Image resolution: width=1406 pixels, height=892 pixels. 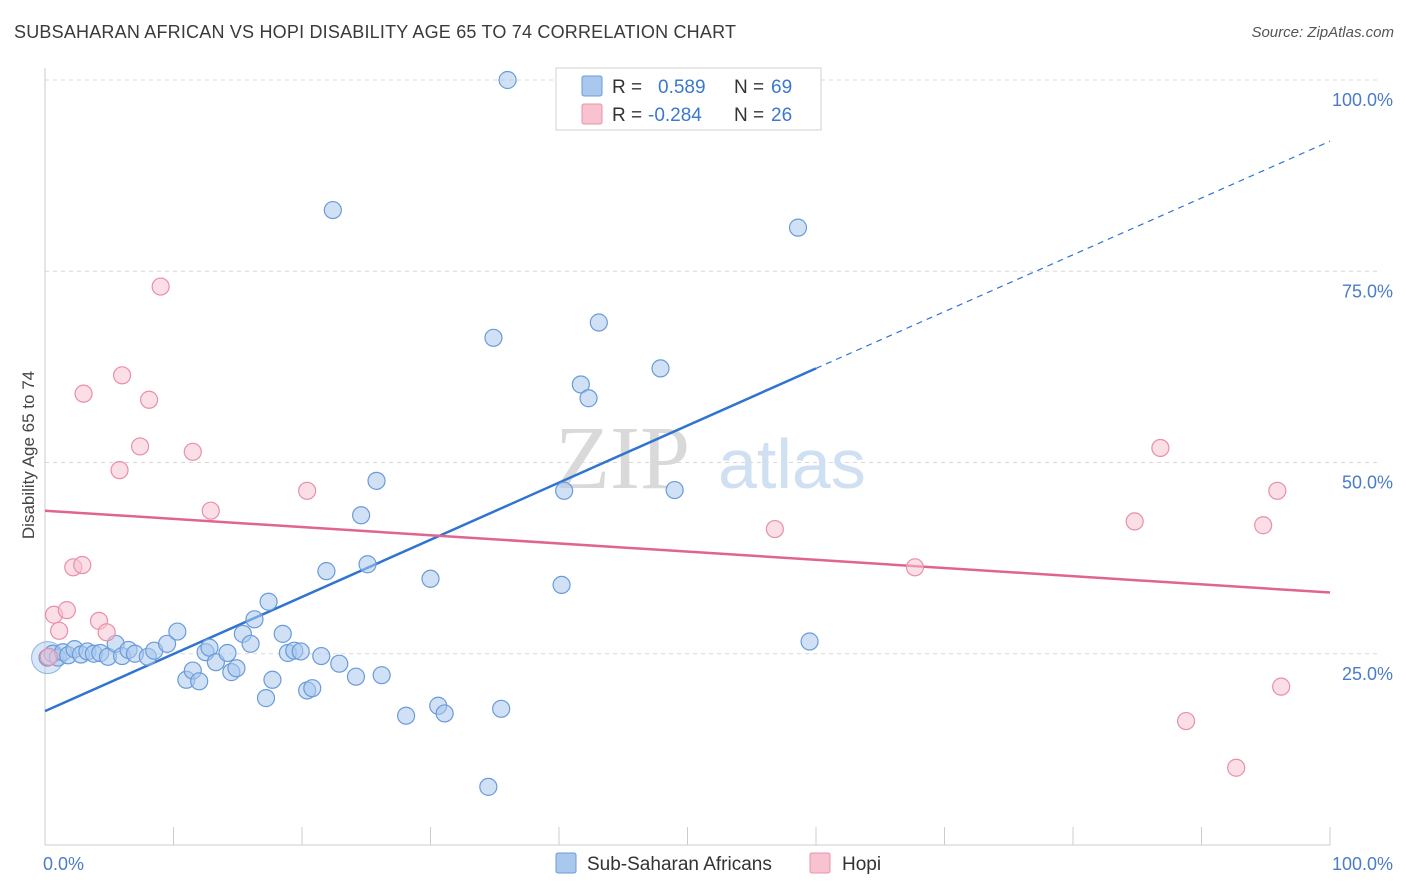 What do you see at coordinates (710, 458) in the screenshot?
I see `watermark: ZIP atlas` at bounding box center [710, 458].